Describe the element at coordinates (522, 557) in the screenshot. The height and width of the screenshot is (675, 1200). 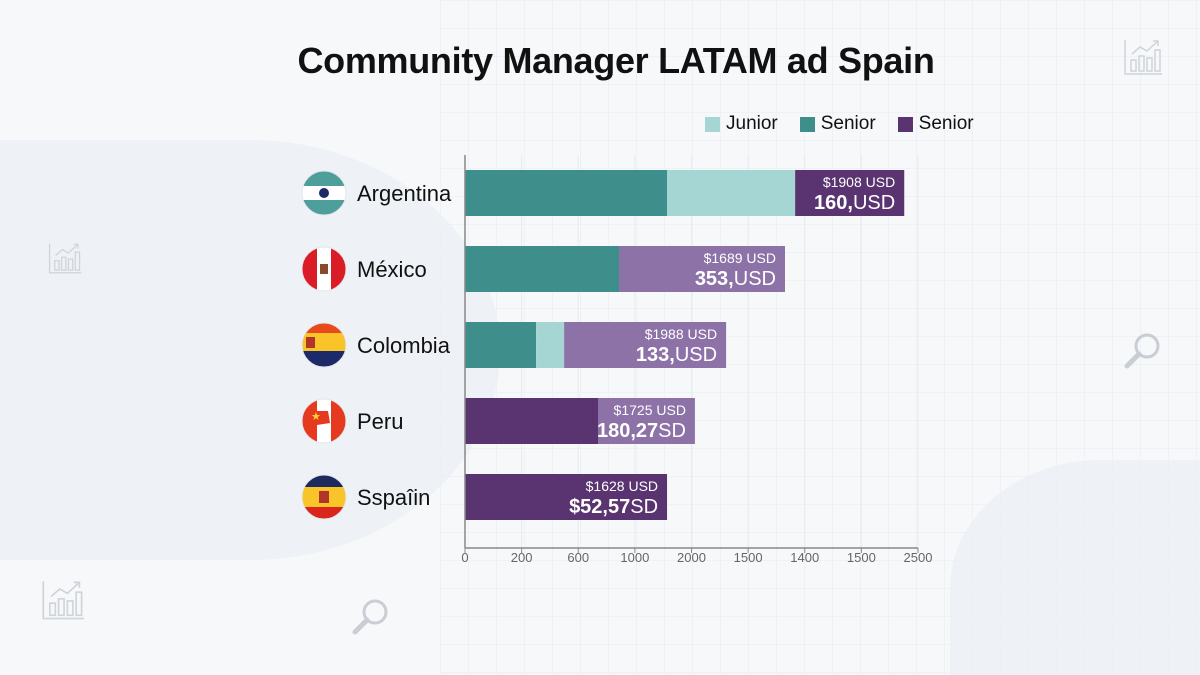
I see `x-tick-label: 200` at that location.